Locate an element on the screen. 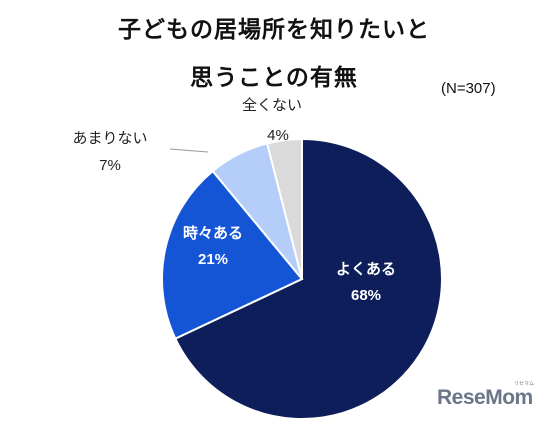  slice-label-1: よくある is located at coordinates (366, 269).